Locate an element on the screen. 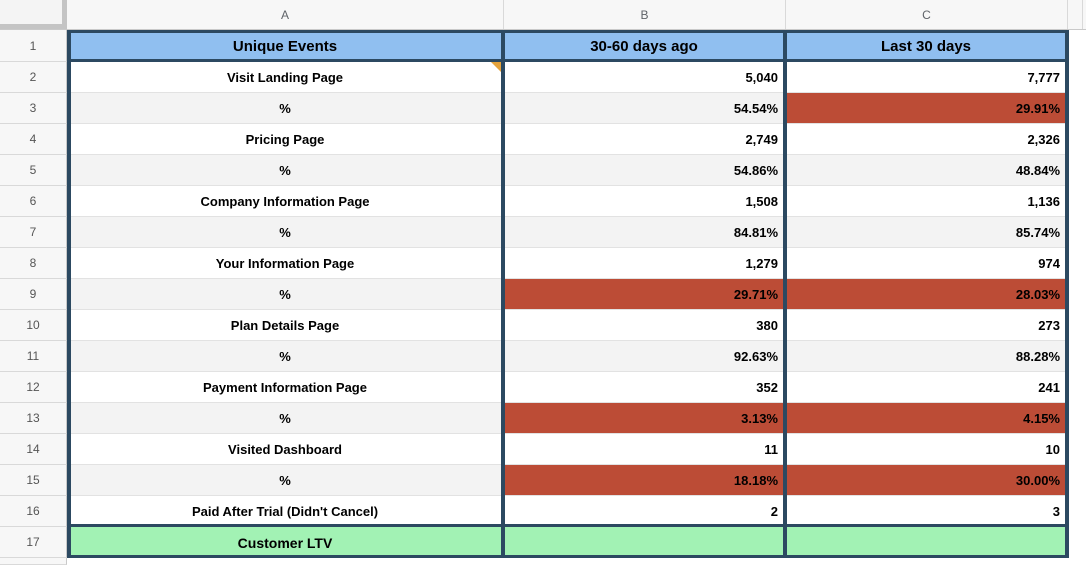  cell-B8: 1,279 is located at coordinates (644, 263).